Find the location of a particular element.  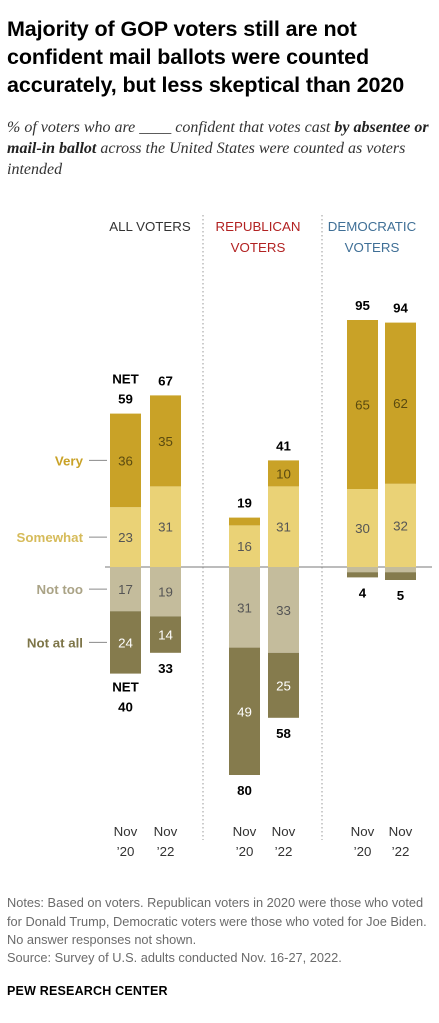

seg-label-very-g3-c1: 65 is located at coordinates (362, 405).